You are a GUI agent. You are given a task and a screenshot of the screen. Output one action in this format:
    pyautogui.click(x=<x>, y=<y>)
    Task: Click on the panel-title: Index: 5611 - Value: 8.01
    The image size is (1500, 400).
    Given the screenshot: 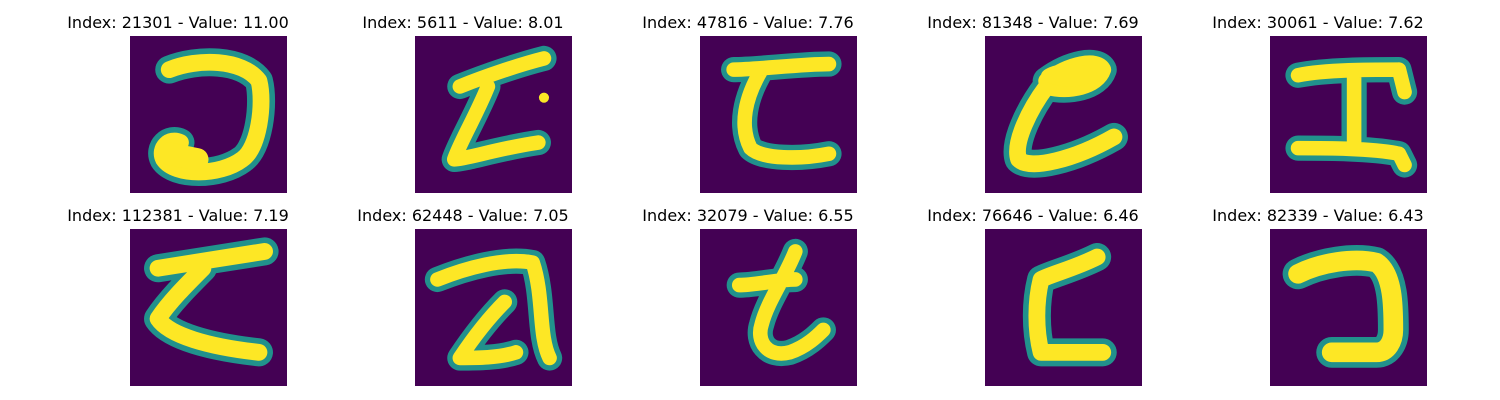 What is the action you would take?
    pyautogui.click(x=463, y=22)
    